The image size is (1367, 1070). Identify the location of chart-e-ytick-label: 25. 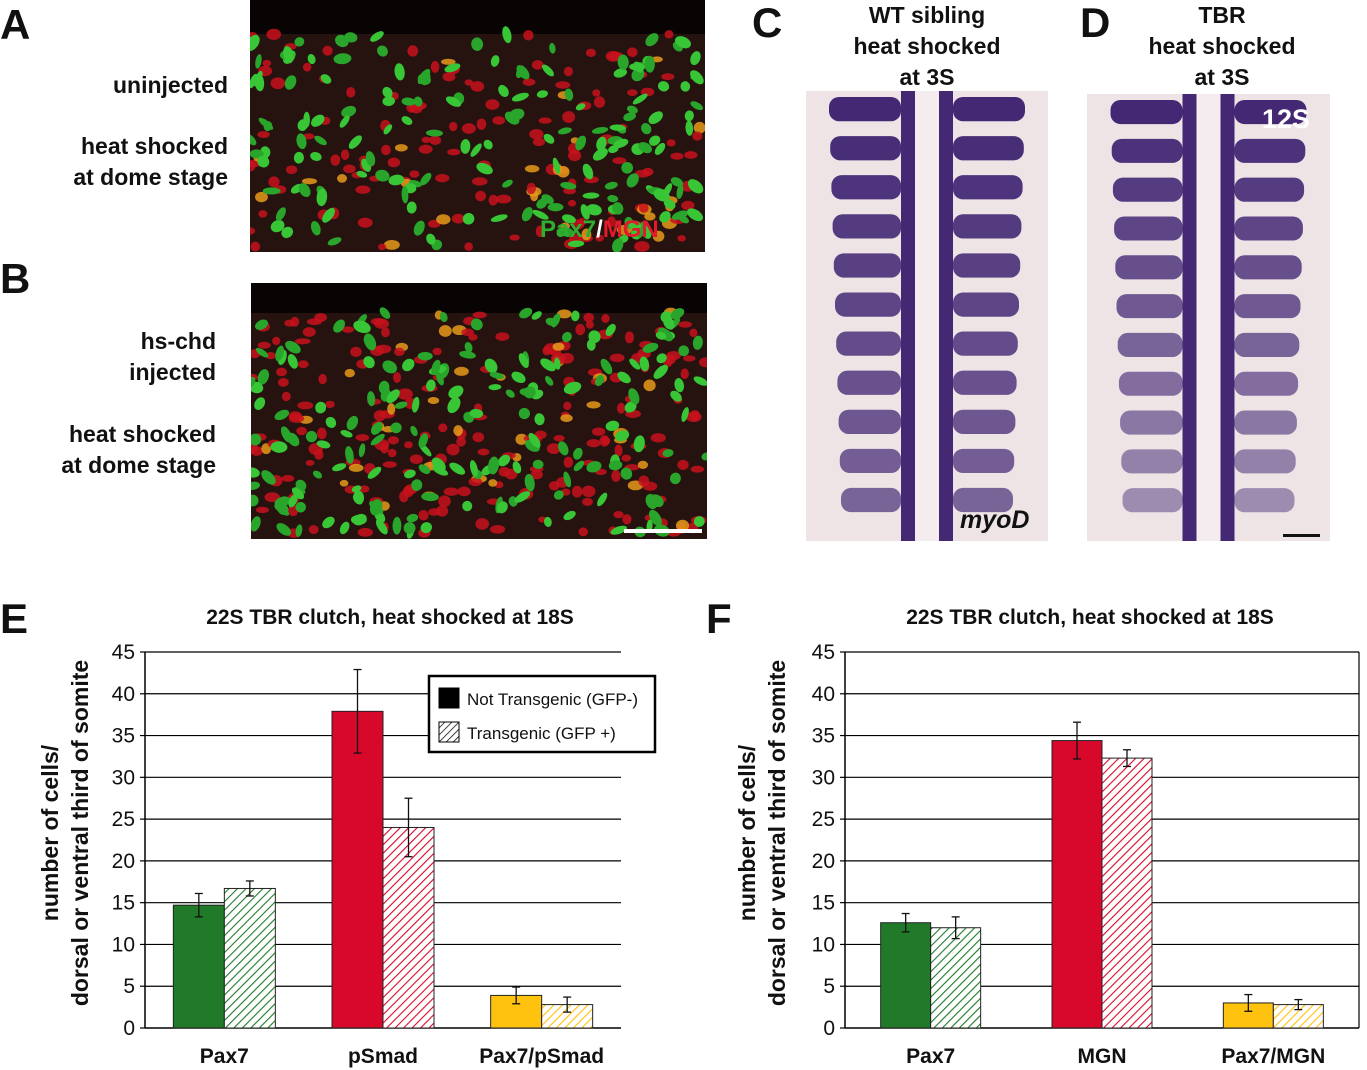
(123, 819).